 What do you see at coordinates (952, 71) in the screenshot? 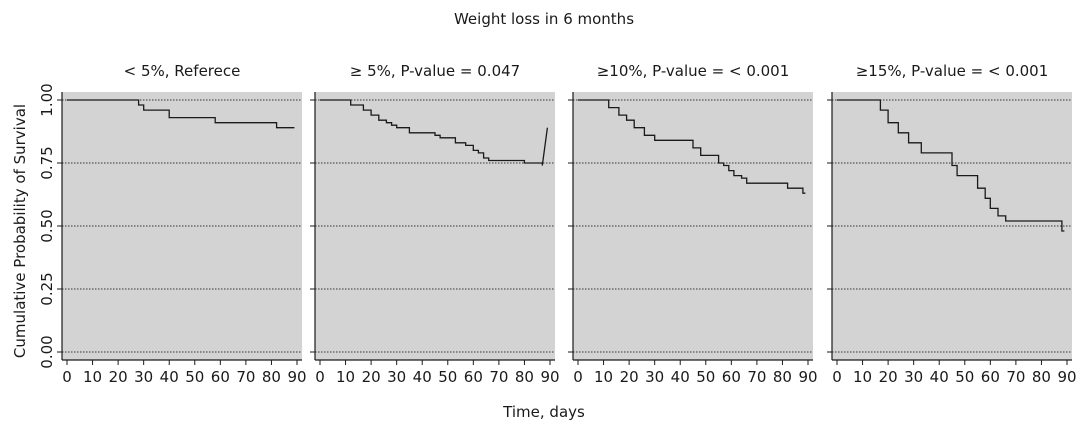
I see `panel-label: ≥15%, P-value = < 0.001` at bounding box center [952, 71].